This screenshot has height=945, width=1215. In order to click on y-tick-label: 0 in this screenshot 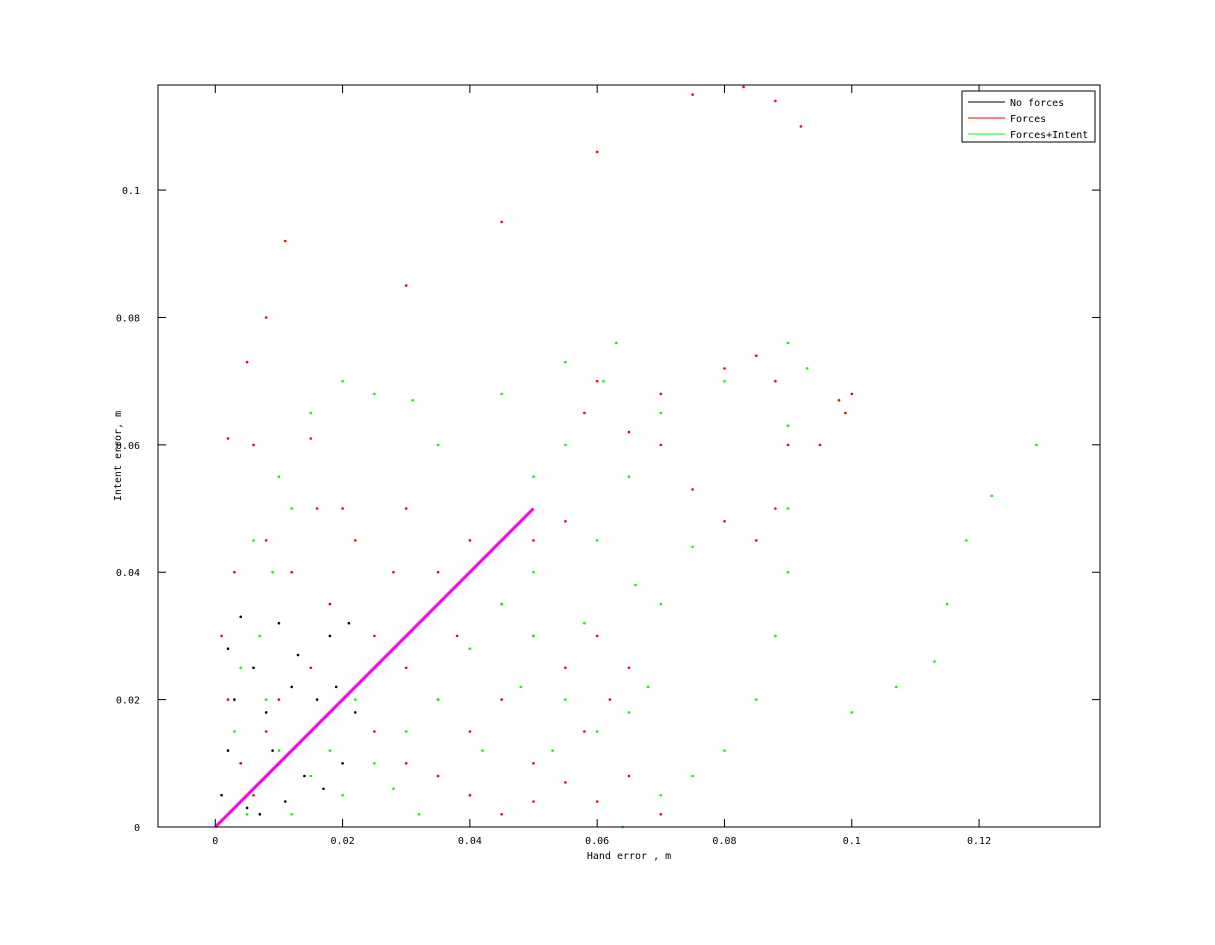, I will do `click(137, 828)`.